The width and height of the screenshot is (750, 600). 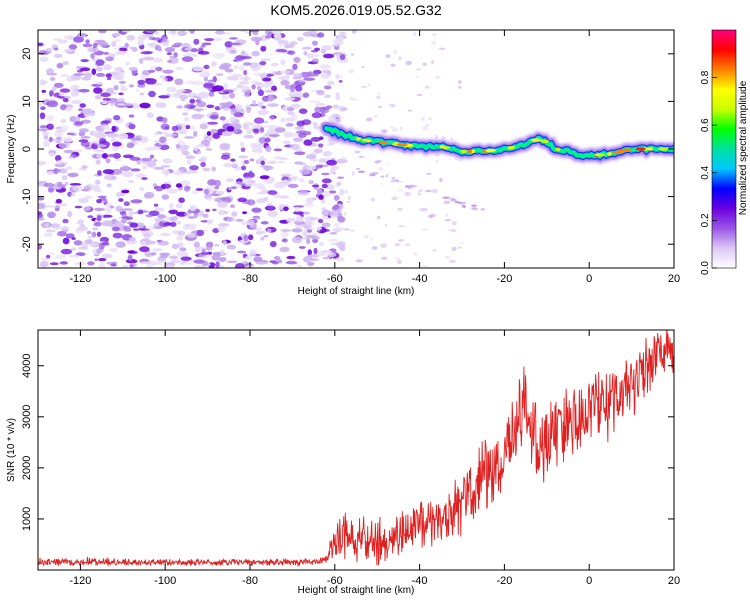 I want to click on snr-y-label: SNR (10 * v/v), so click(x=11, y=450).